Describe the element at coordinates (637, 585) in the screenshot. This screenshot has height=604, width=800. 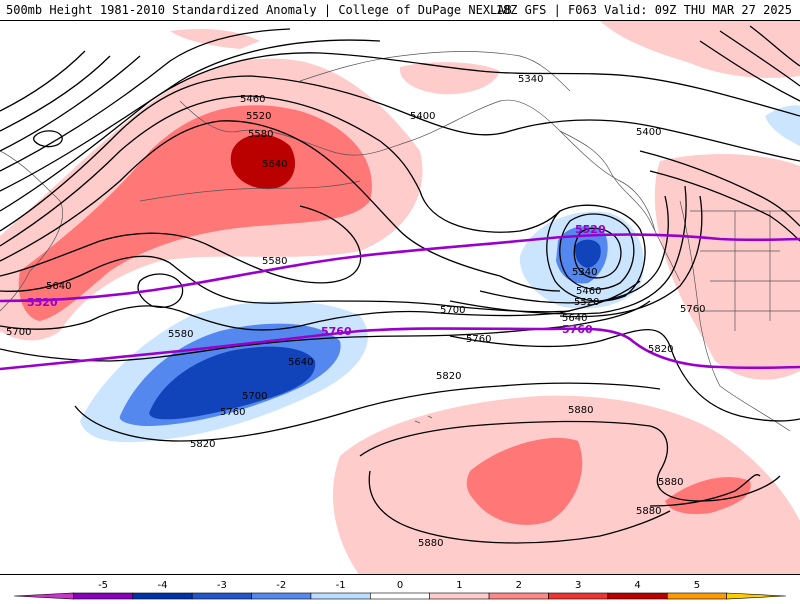
I see `colorbar-tick-label: 4` at that location.